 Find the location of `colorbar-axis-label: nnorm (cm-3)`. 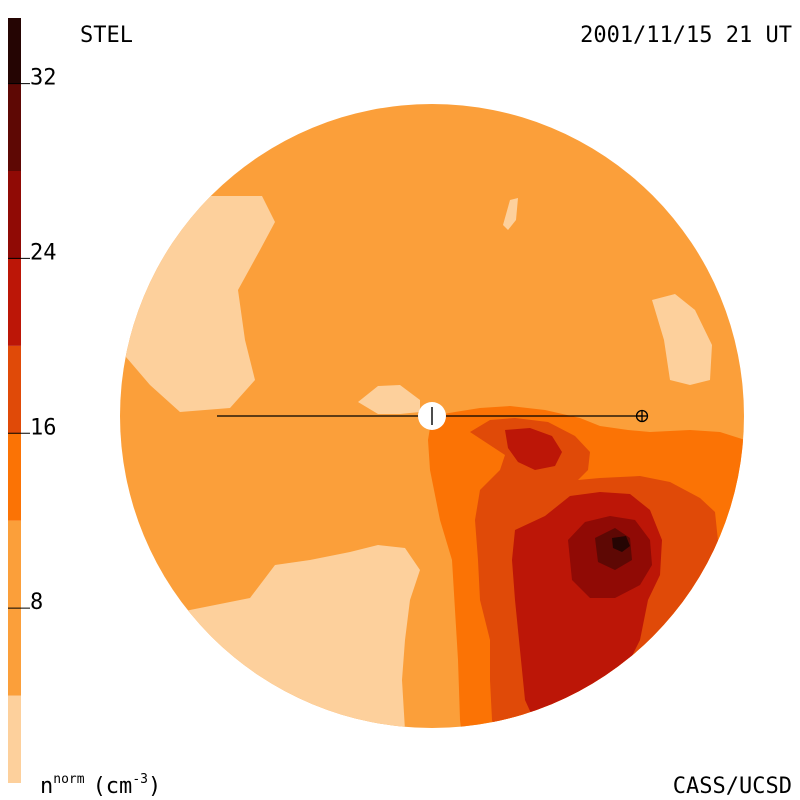

colorbar-axis-label: nnorm (cm-3) is located at coordinates (100, 785).